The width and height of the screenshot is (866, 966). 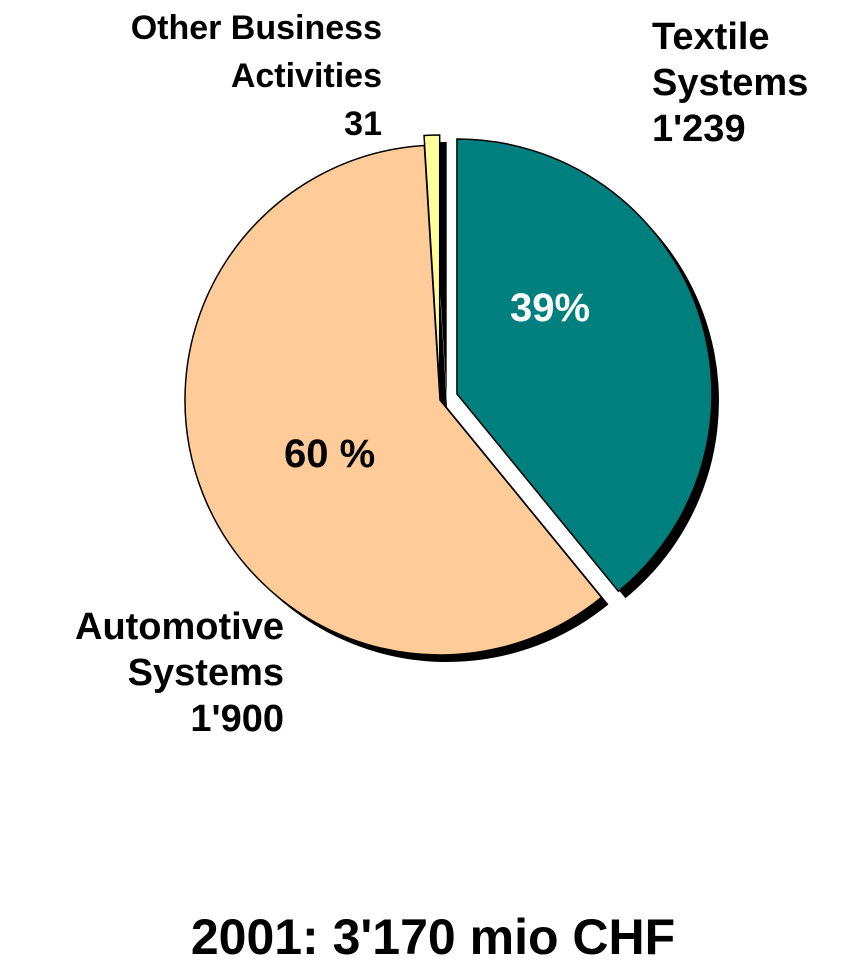 I want to click on label-other-name-2: Activities, so click(x=306, y=76).